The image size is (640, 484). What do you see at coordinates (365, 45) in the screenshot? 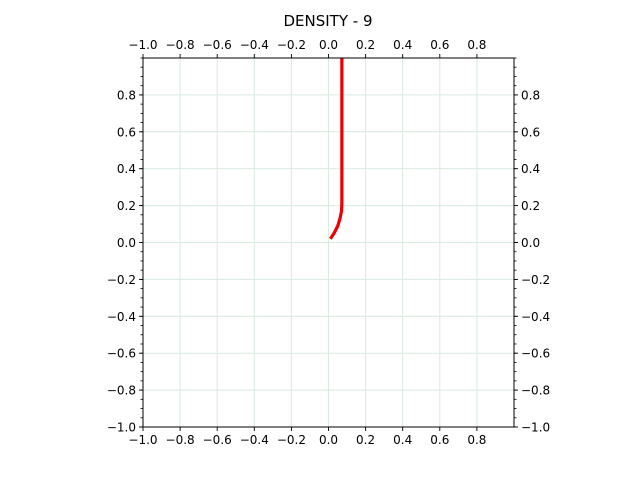
I see `x-tick-label-top: 0.2` at bounding box center [365, 45].